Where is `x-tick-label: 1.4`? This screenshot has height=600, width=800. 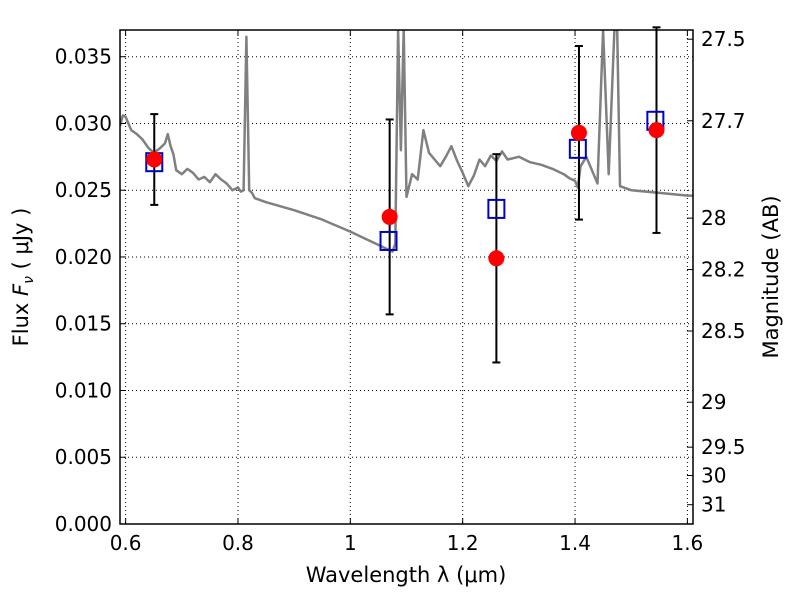
x-tick-label: 1.4 is located at coordinates (575, 543).